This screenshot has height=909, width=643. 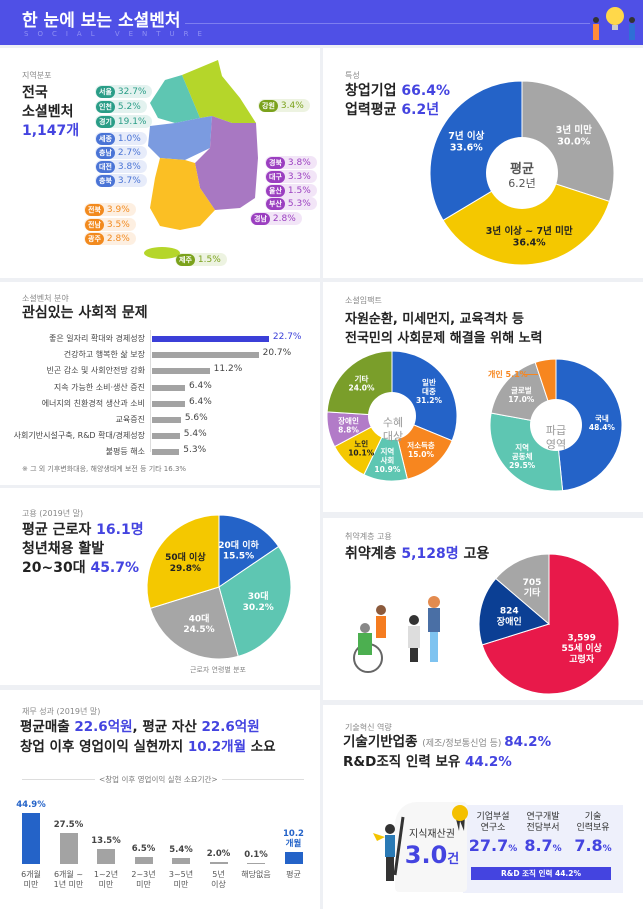 What do you see at coordinates (348, 425) in the screenshot?
I see `slice-label: 장애인 8.8%` at bounding box center [348, 425].